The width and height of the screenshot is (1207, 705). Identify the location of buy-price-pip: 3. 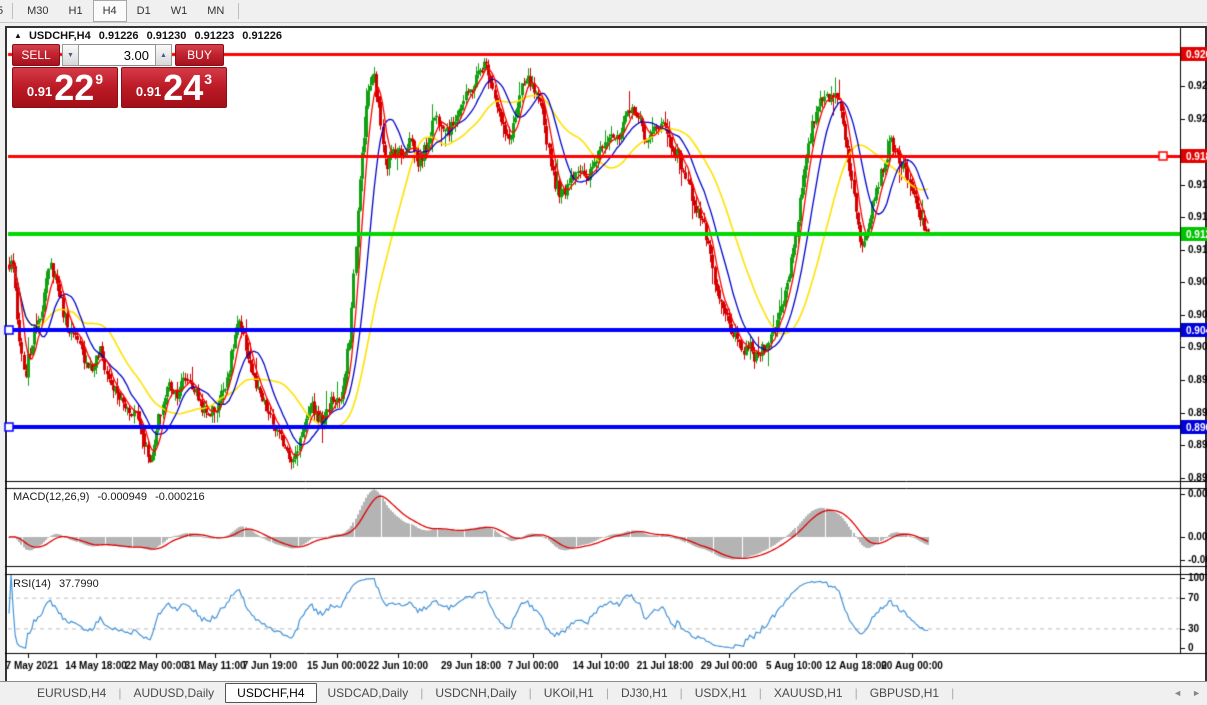
(208, 79).